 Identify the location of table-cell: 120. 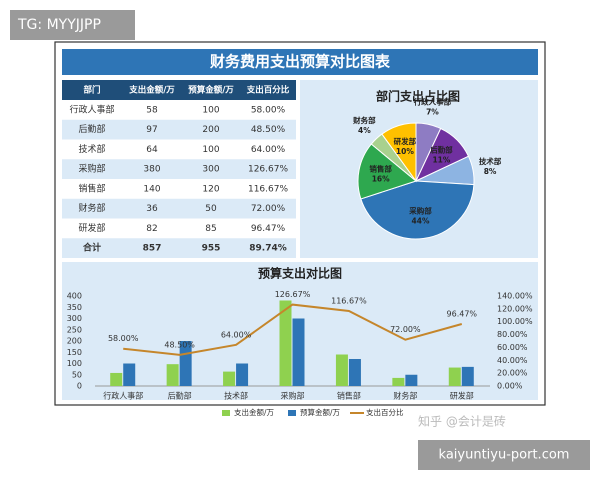
(210, 189).